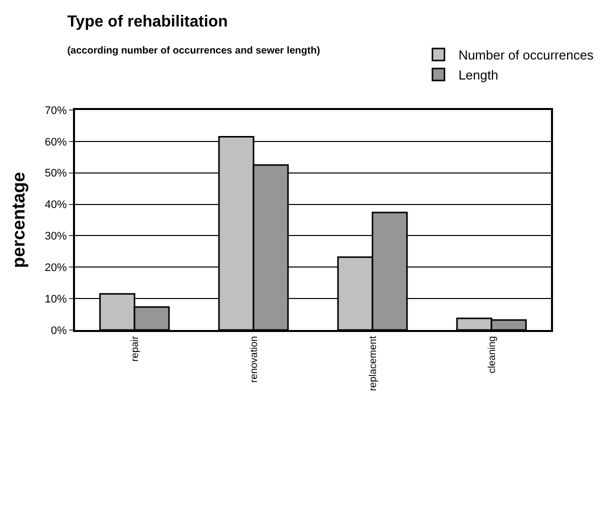  Describe the element at coordinates (56, 174) in the screenshot. I see `y-tick-label: 50%` at that location.